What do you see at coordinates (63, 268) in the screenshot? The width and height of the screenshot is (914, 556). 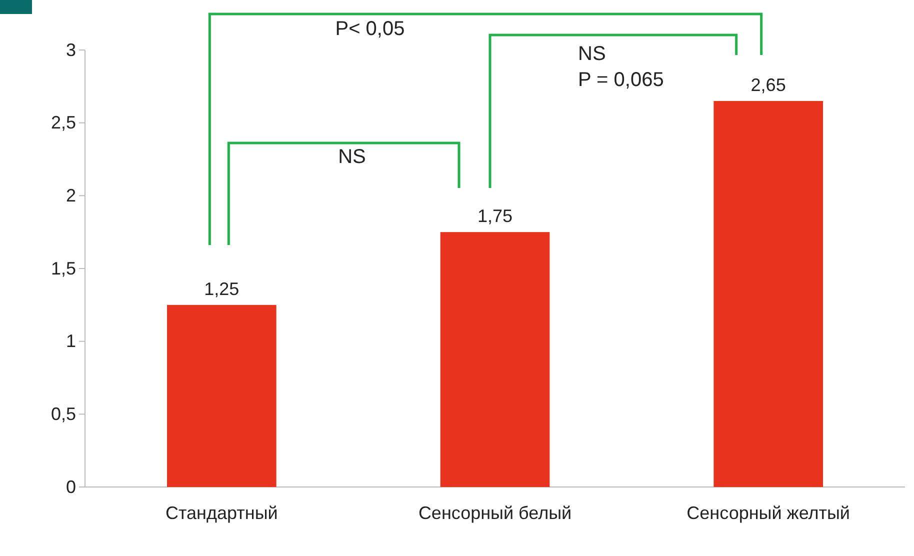 I see `y-tick-label: 1,5` at bounding box center [63, 268].